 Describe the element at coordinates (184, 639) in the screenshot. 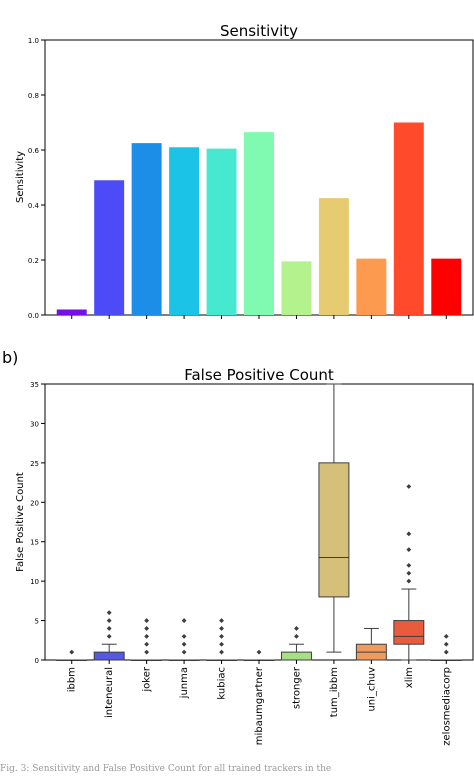

I see `box-junma` at that location.